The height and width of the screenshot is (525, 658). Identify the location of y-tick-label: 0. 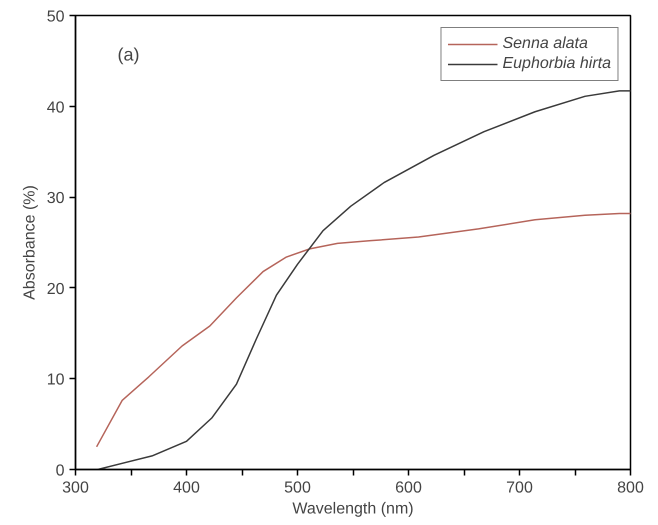
(60, 471).